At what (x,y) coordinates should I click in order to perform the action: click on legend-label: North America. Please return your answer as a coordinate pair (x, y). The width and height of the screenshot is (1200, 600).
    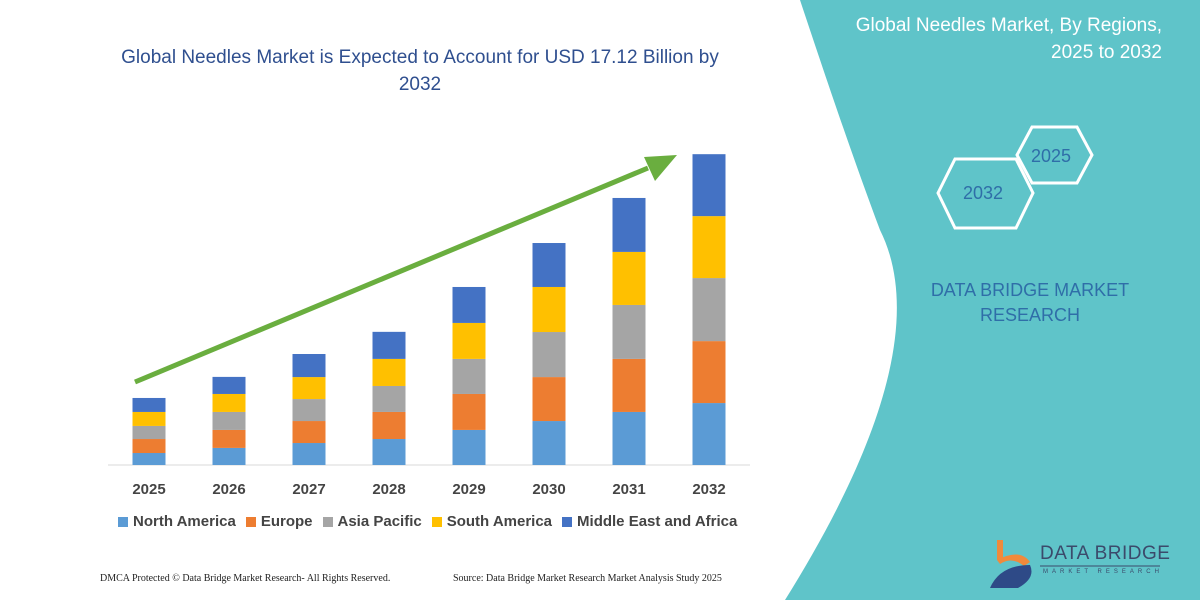
    Looking at the image, I should click on (184, 521).